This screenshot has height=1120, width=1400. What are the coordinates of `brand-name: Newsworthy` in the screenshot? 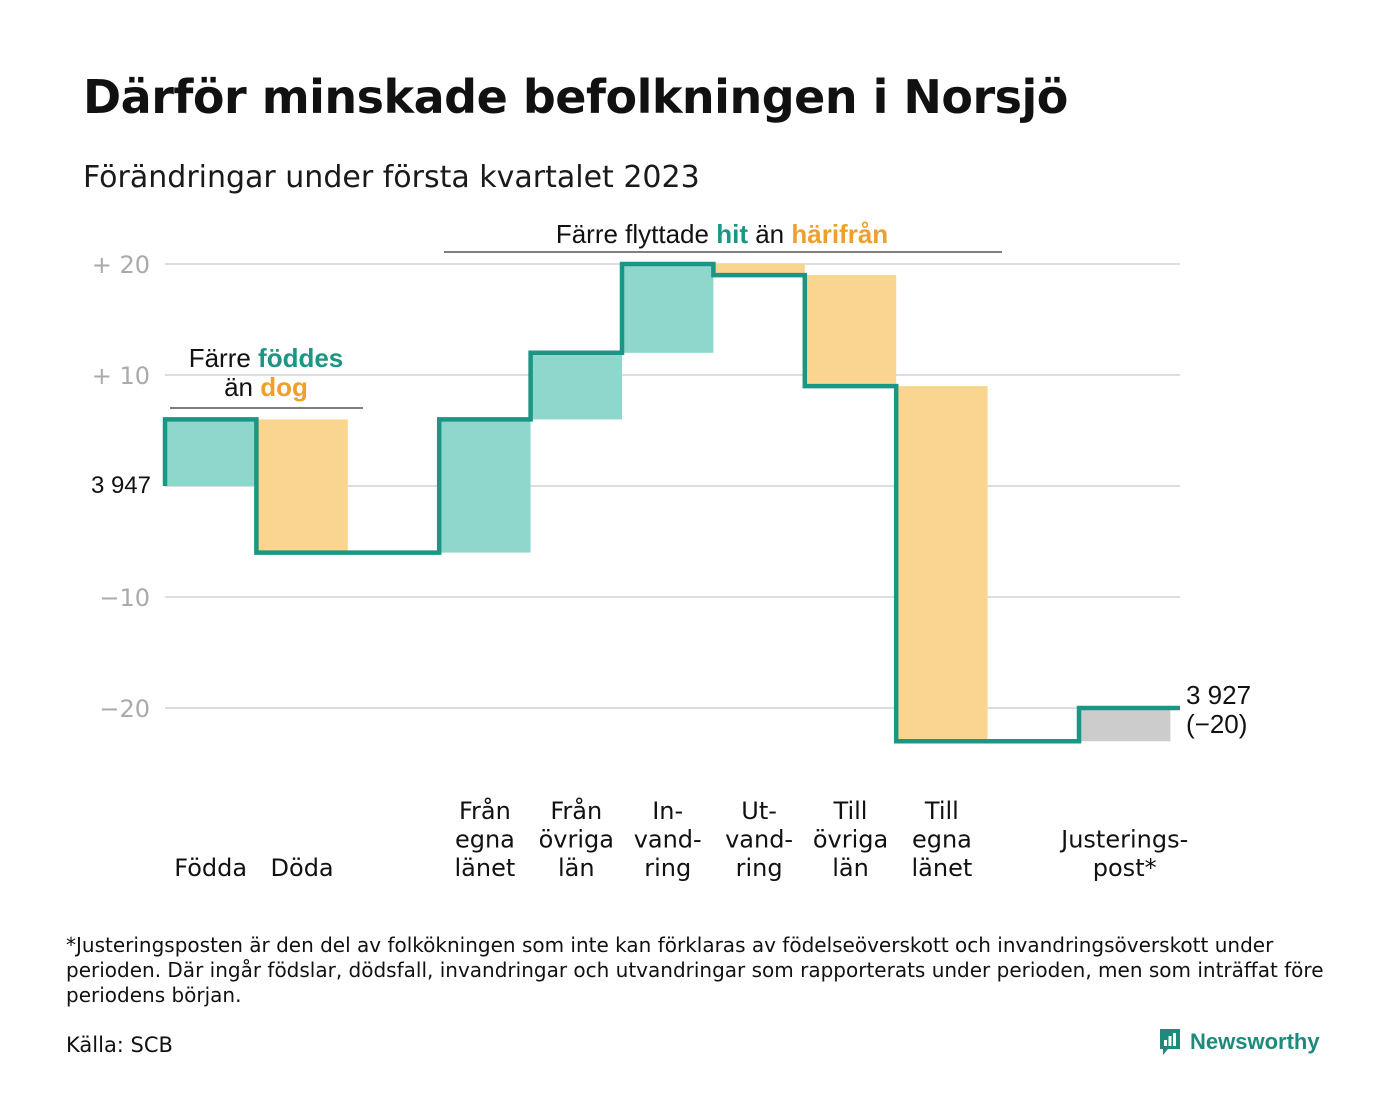 It's located at (1255, 1041).